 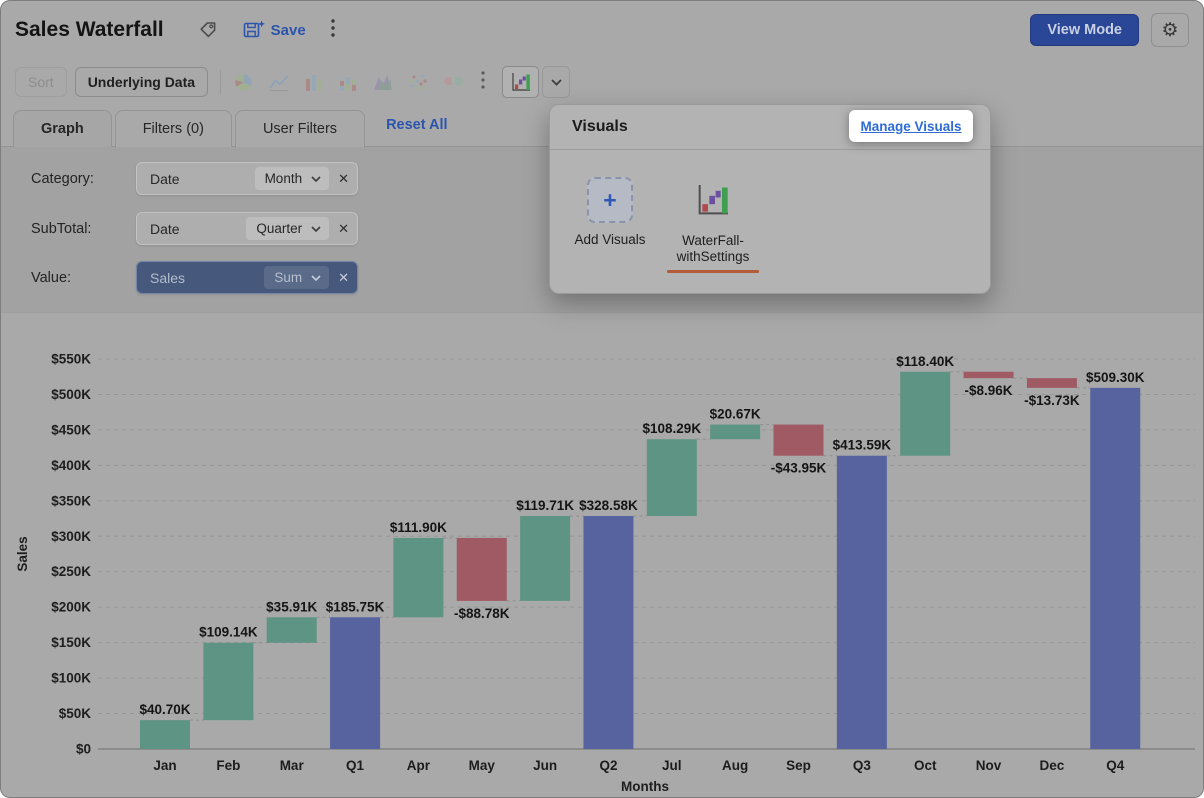 What do you see at coordinates (165, 734) in the screenshot?
I see `bar-Jan` at bounding box center [165, 734].